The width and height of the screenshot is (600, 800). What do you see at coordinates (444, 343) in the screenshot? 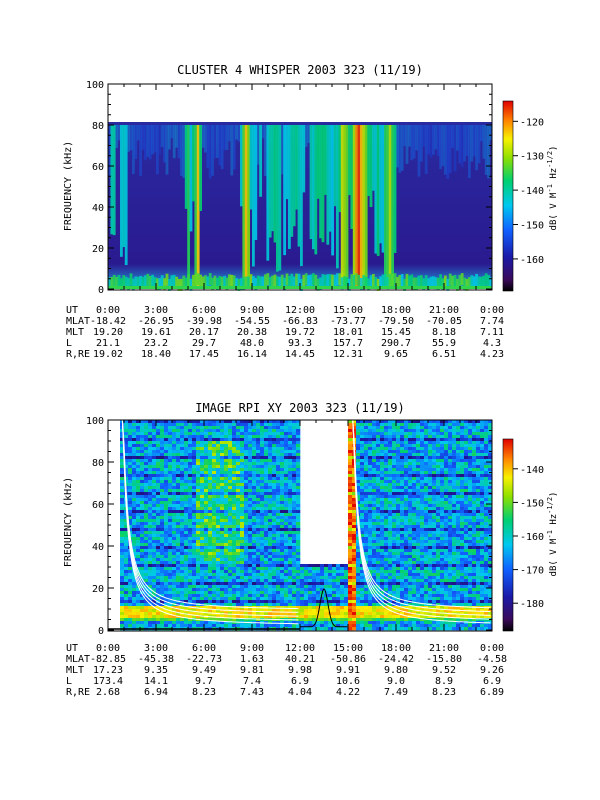
I see `table-cell: 55.9` at bounding box center [444, 343].